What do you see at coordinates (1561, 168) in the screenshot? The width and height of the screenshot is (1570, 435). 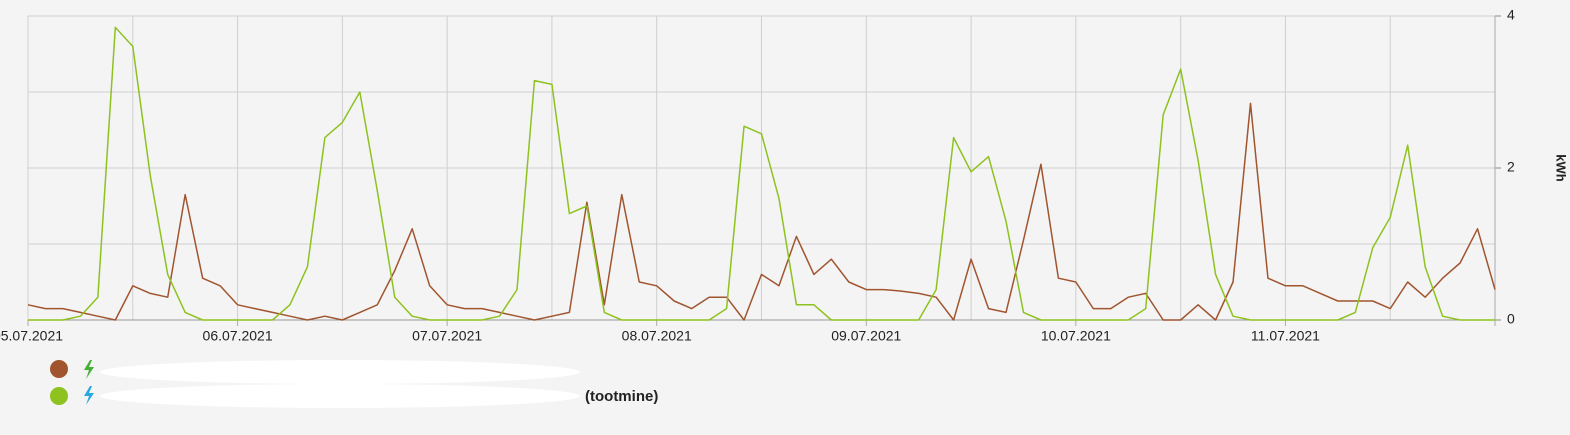 I see `y-axis-label: kWh` at bounding box center [1561, 168].